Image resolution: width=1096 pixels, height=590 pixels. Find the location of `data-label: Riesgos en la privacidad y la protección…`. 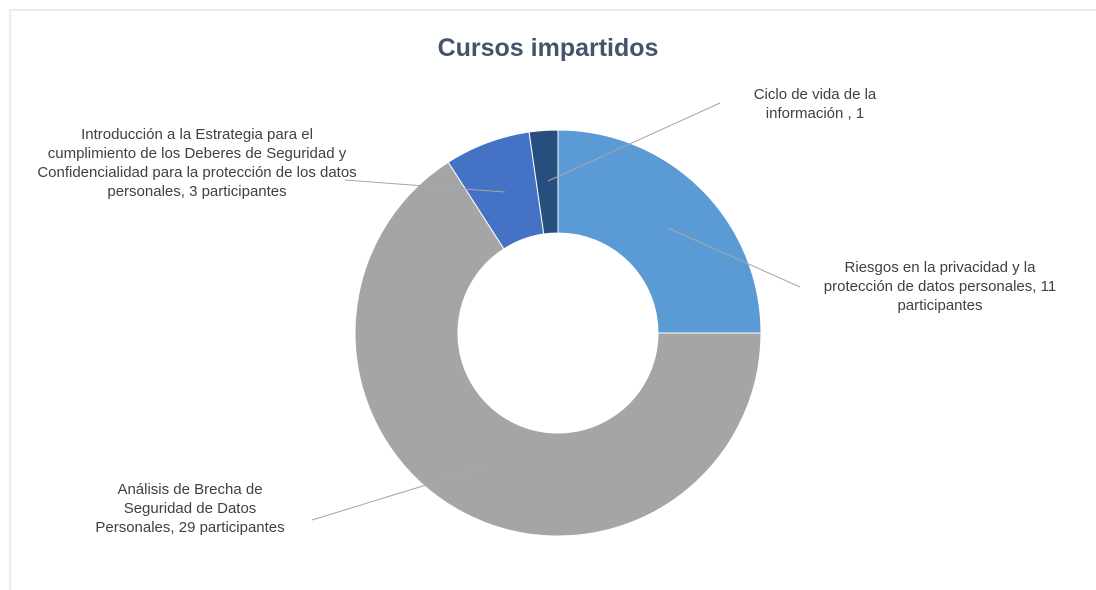

data-label: Riesgos en la privacidad y la protección… is located at coordinates (940, 286).